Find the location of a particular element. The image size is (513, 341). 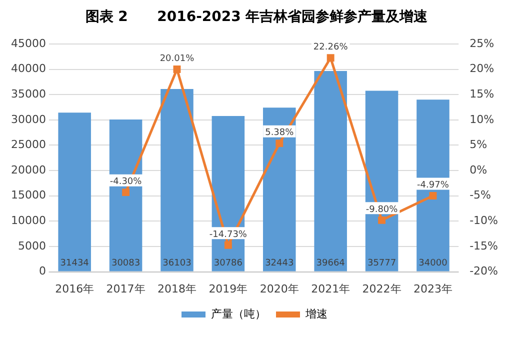

x-tick-label: 2018年 is located at coordinates (176, 289).